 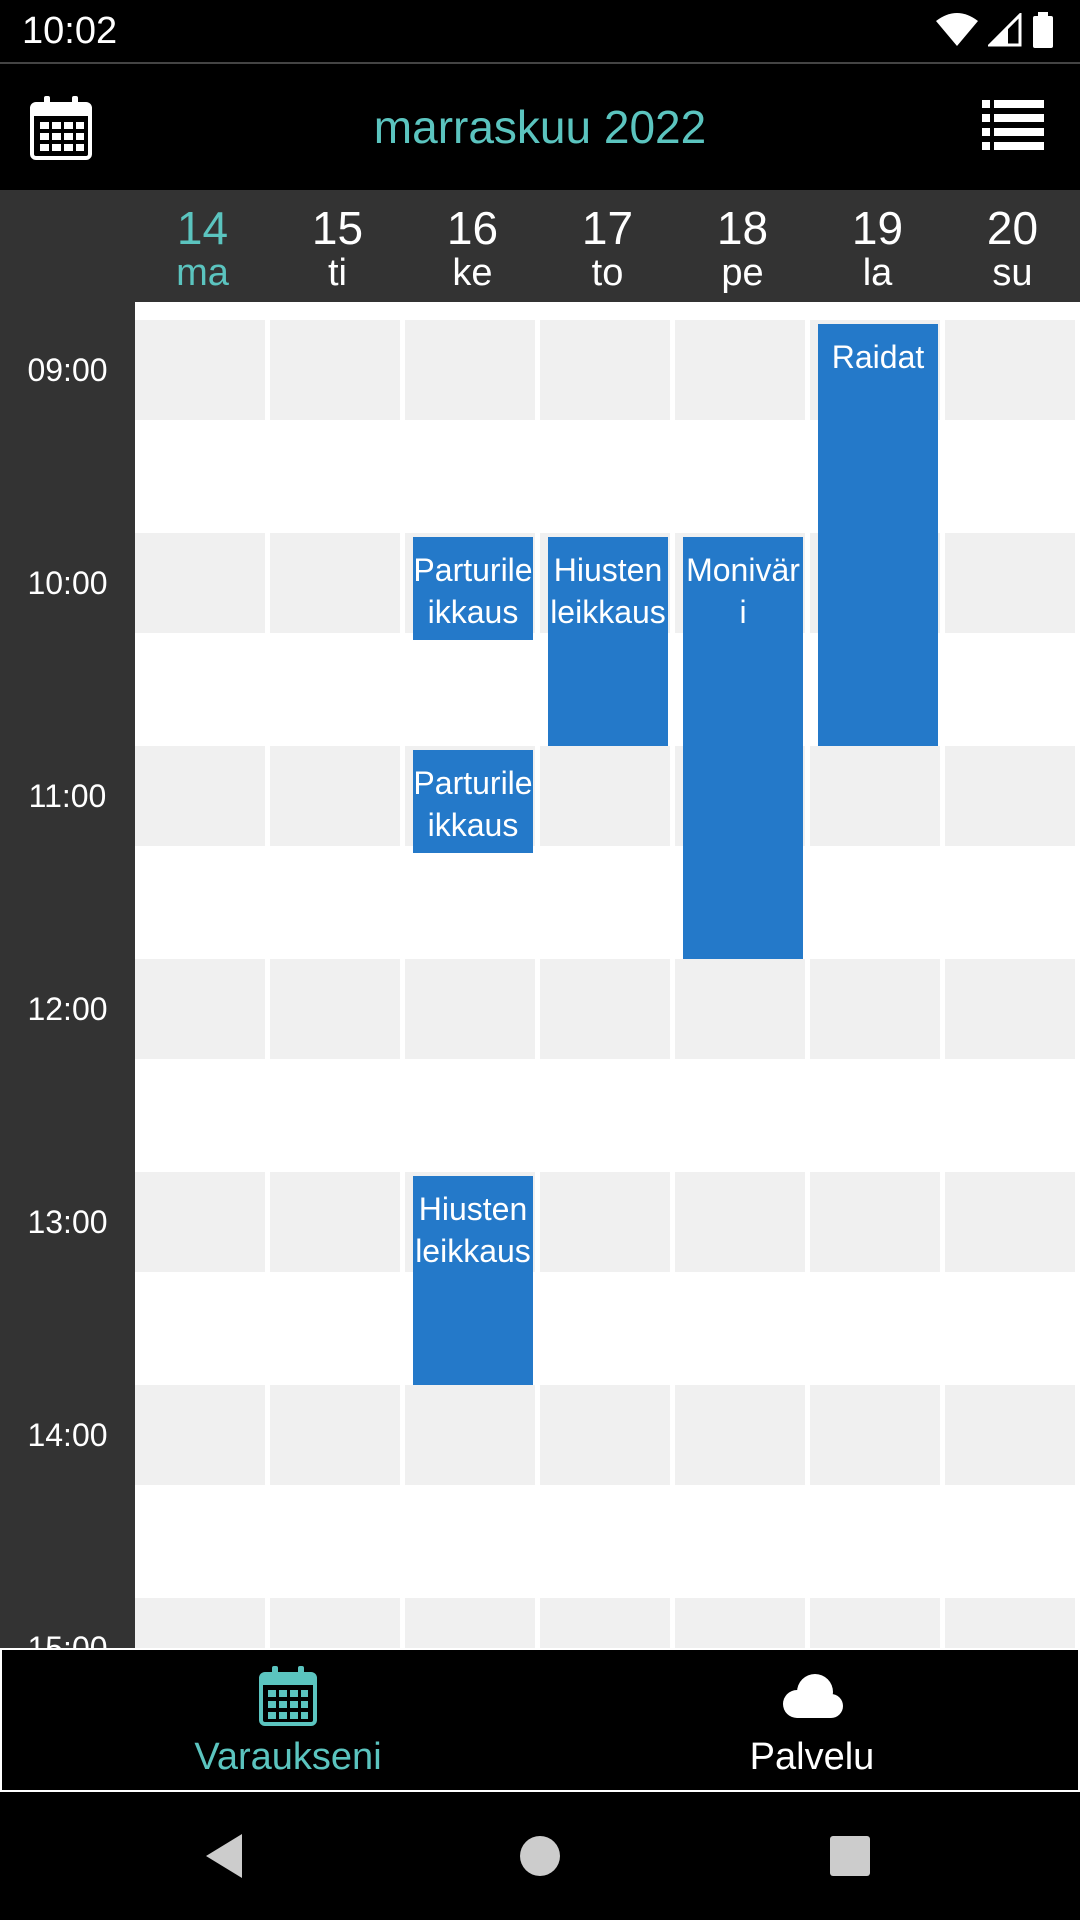 I want to click on system-nav-bar, so click(x=540, y=1856).